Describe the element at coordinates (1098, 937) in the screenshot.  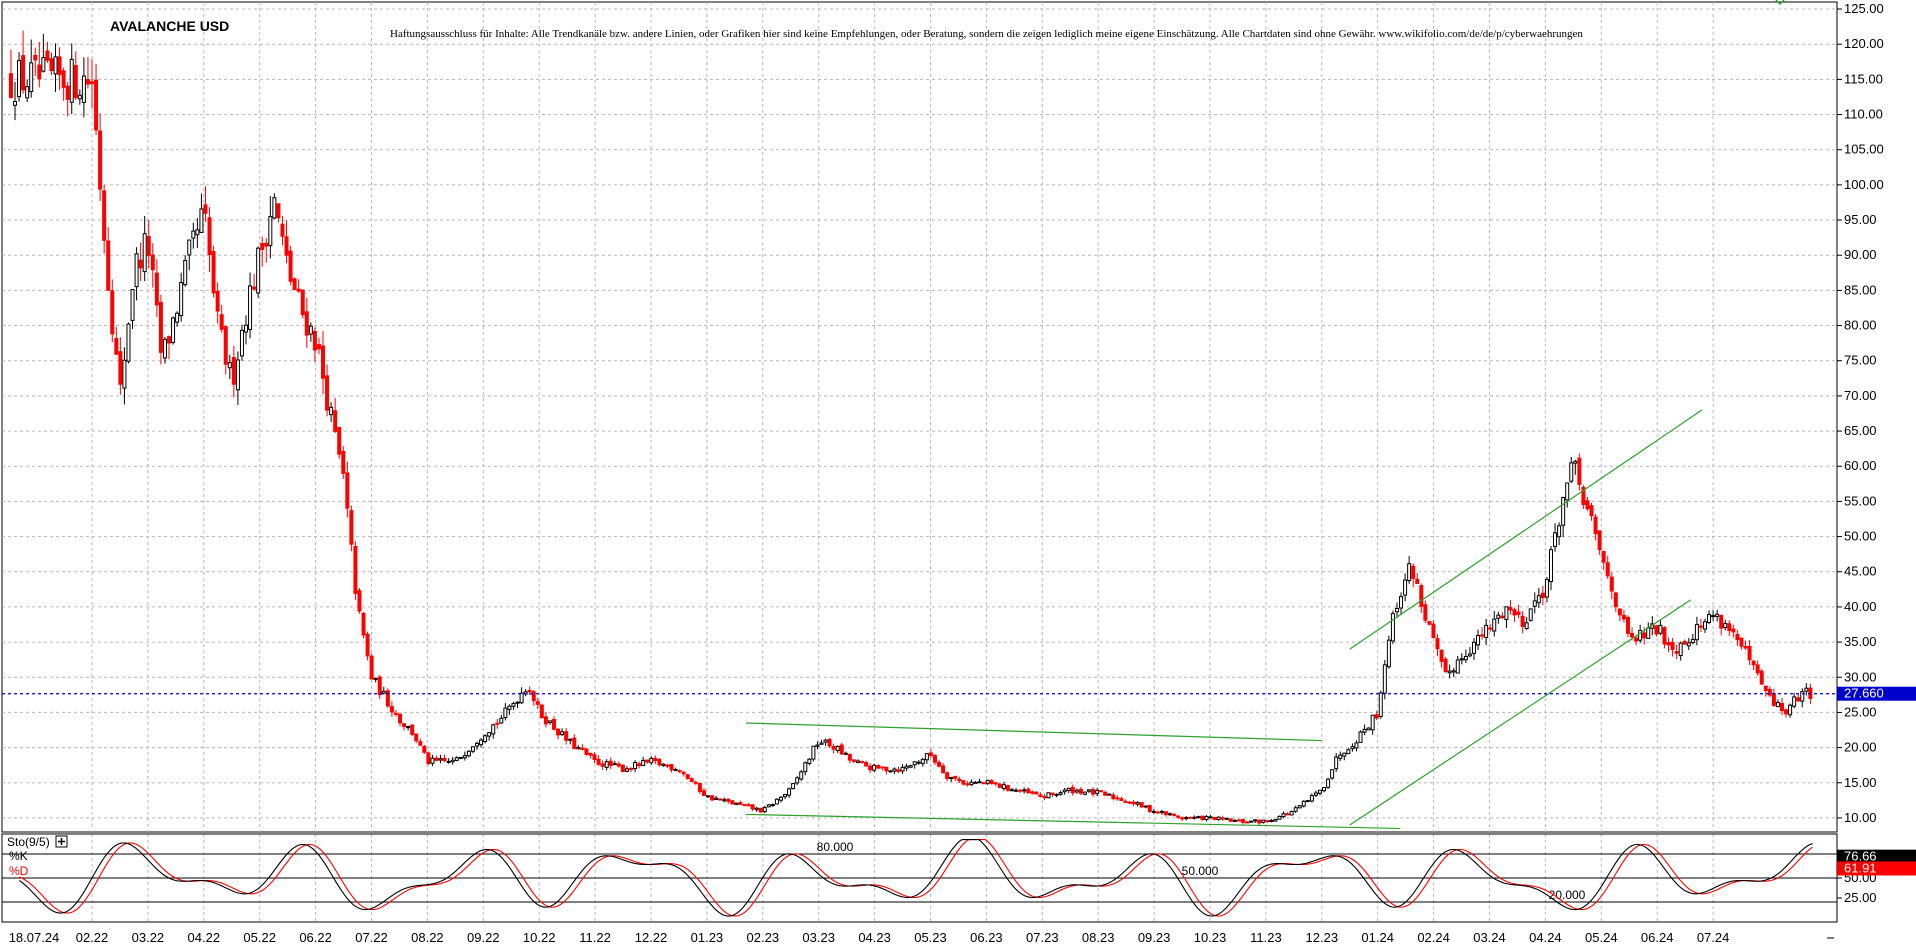
I see `time-tick-label: 08.23` at that location.